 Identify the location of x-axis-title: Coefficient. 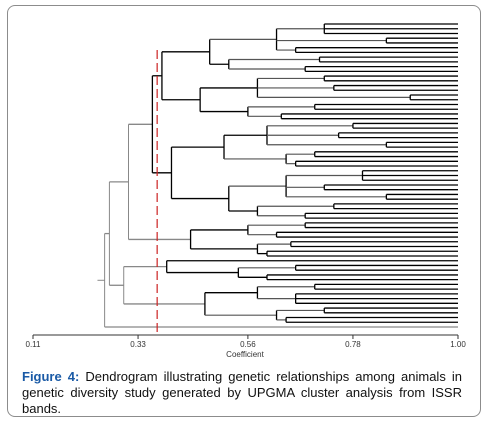
(245, 354).